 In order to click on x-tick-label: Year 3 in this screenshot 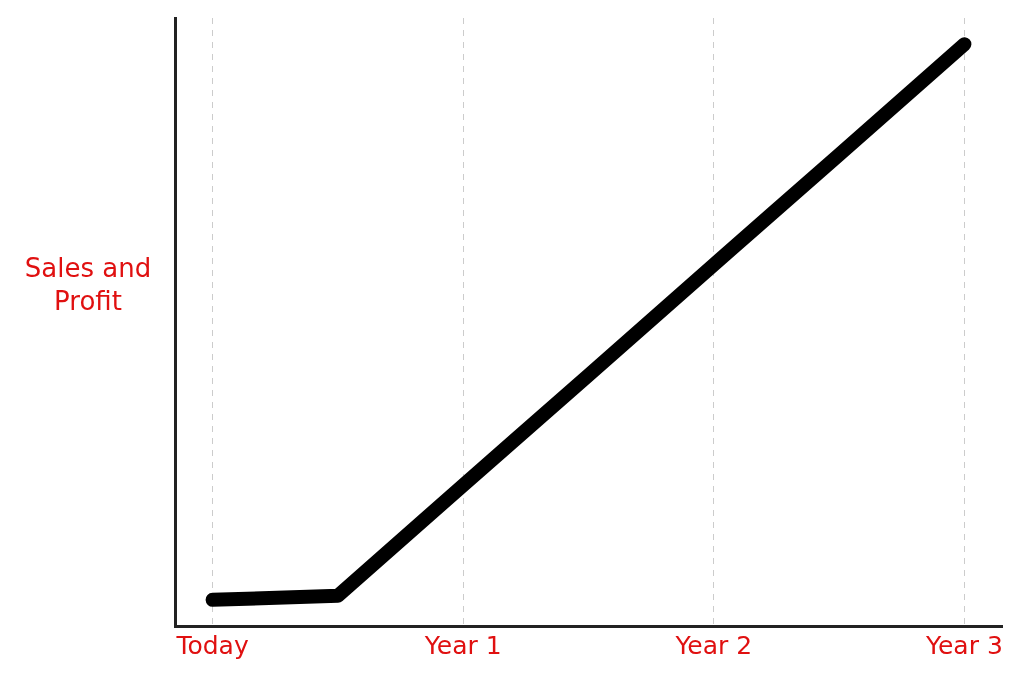, I will do `click(964, 645)`.